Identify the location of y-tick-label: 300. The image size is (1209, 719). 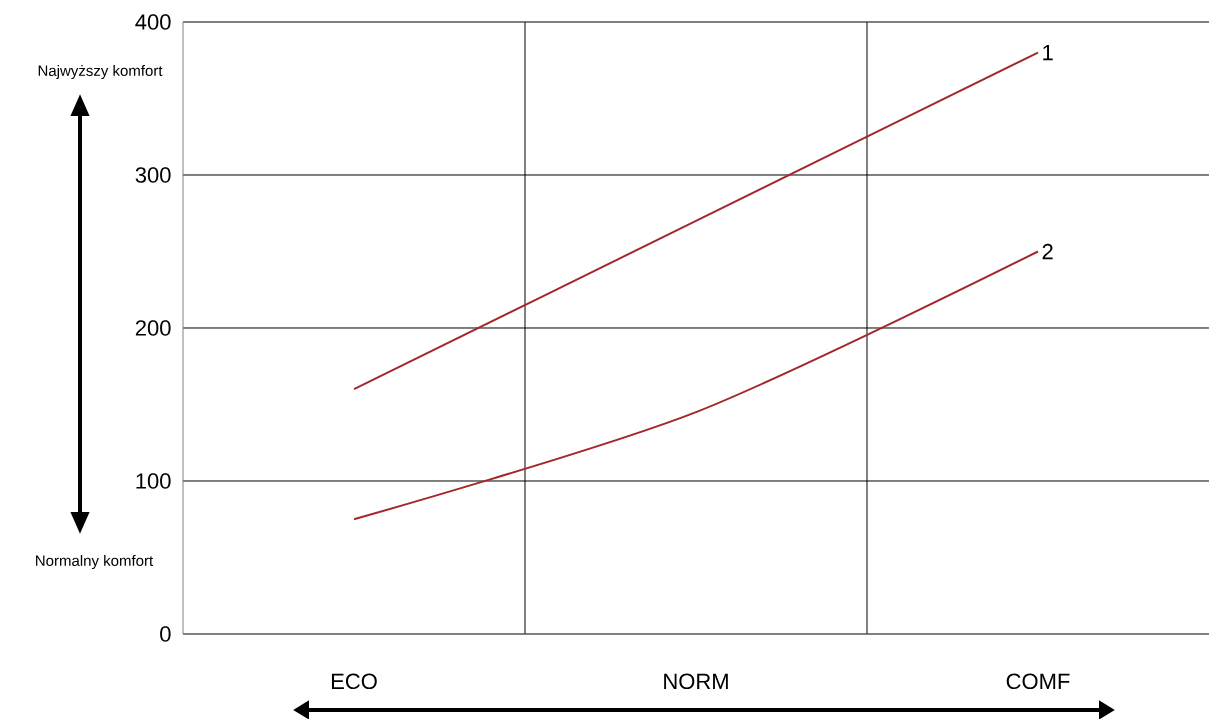
(153, 175).